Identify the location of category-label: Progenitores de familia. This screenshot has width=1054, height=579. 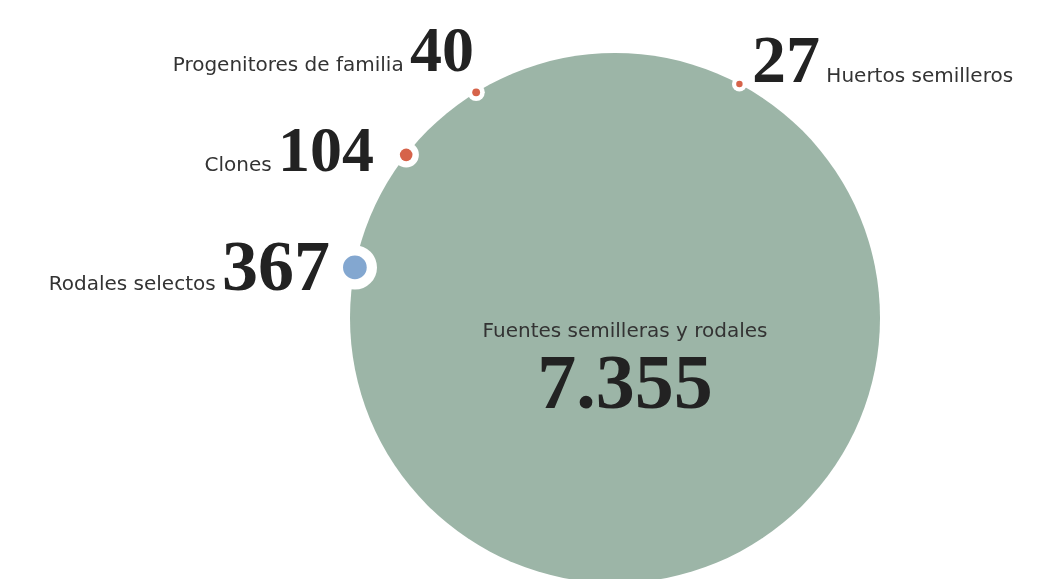
(291, 64).